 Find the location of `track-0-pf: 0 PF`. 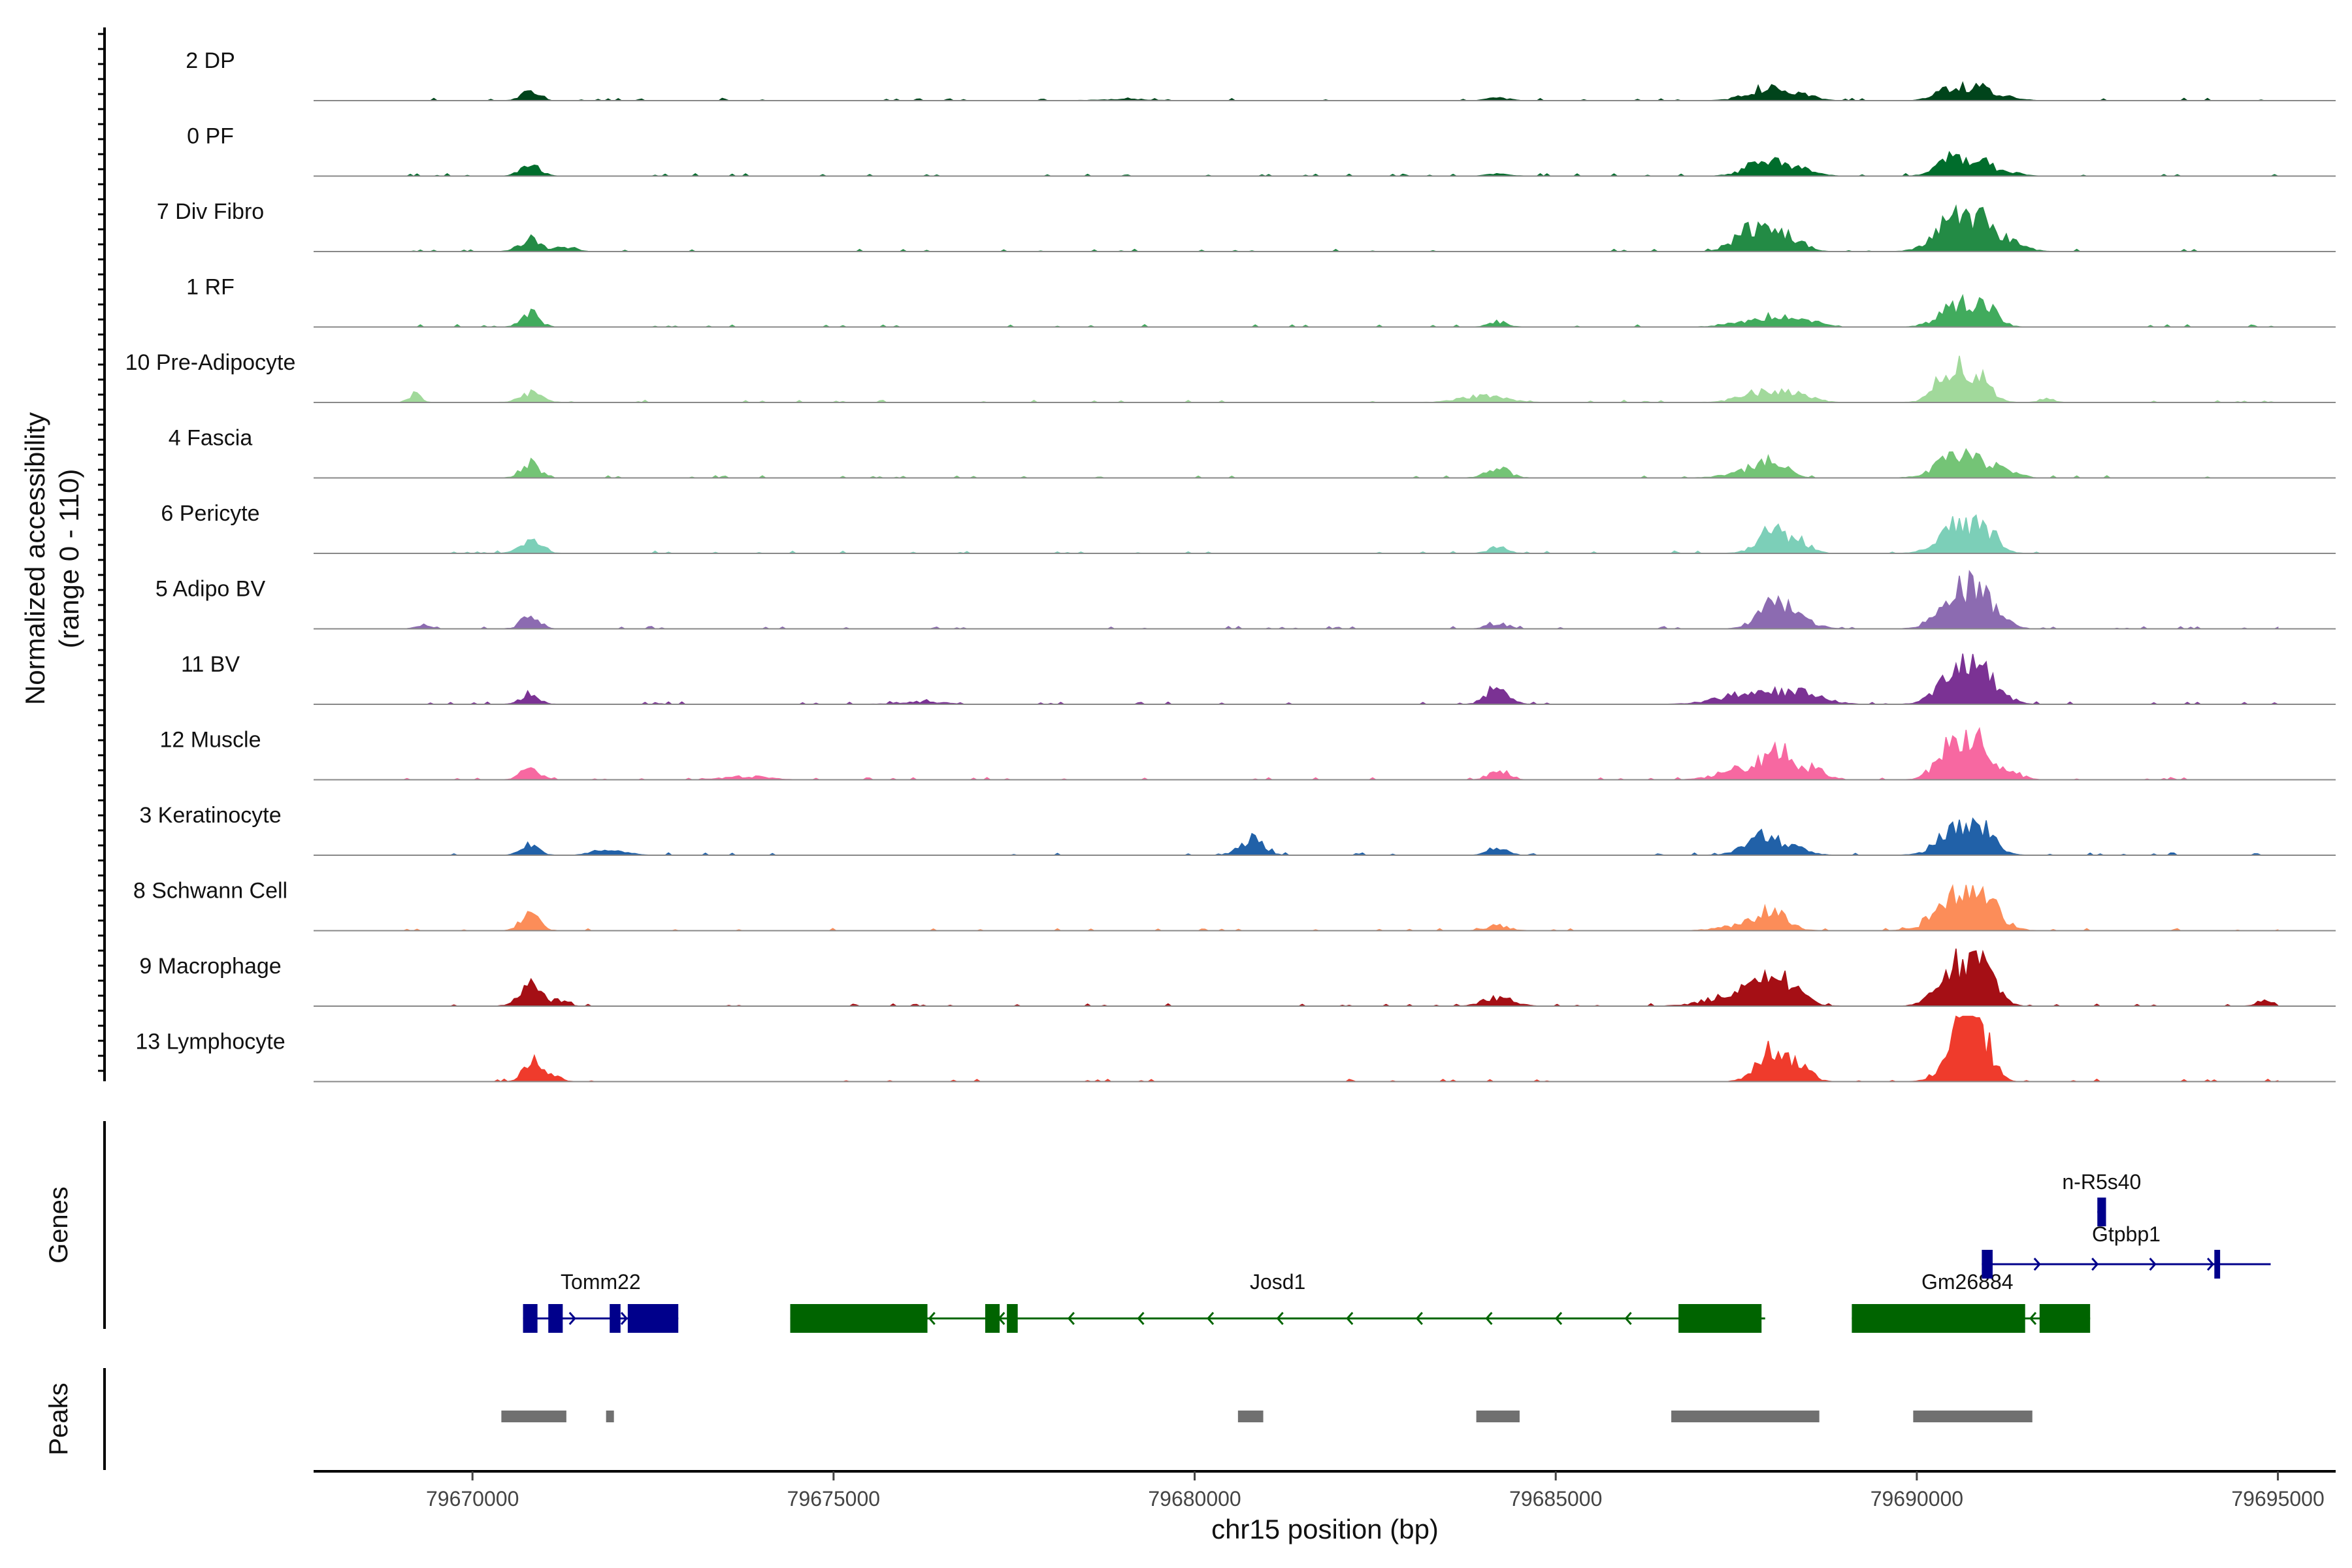

track-0-pf: 0 PF is located at coordinates (1261, 150).